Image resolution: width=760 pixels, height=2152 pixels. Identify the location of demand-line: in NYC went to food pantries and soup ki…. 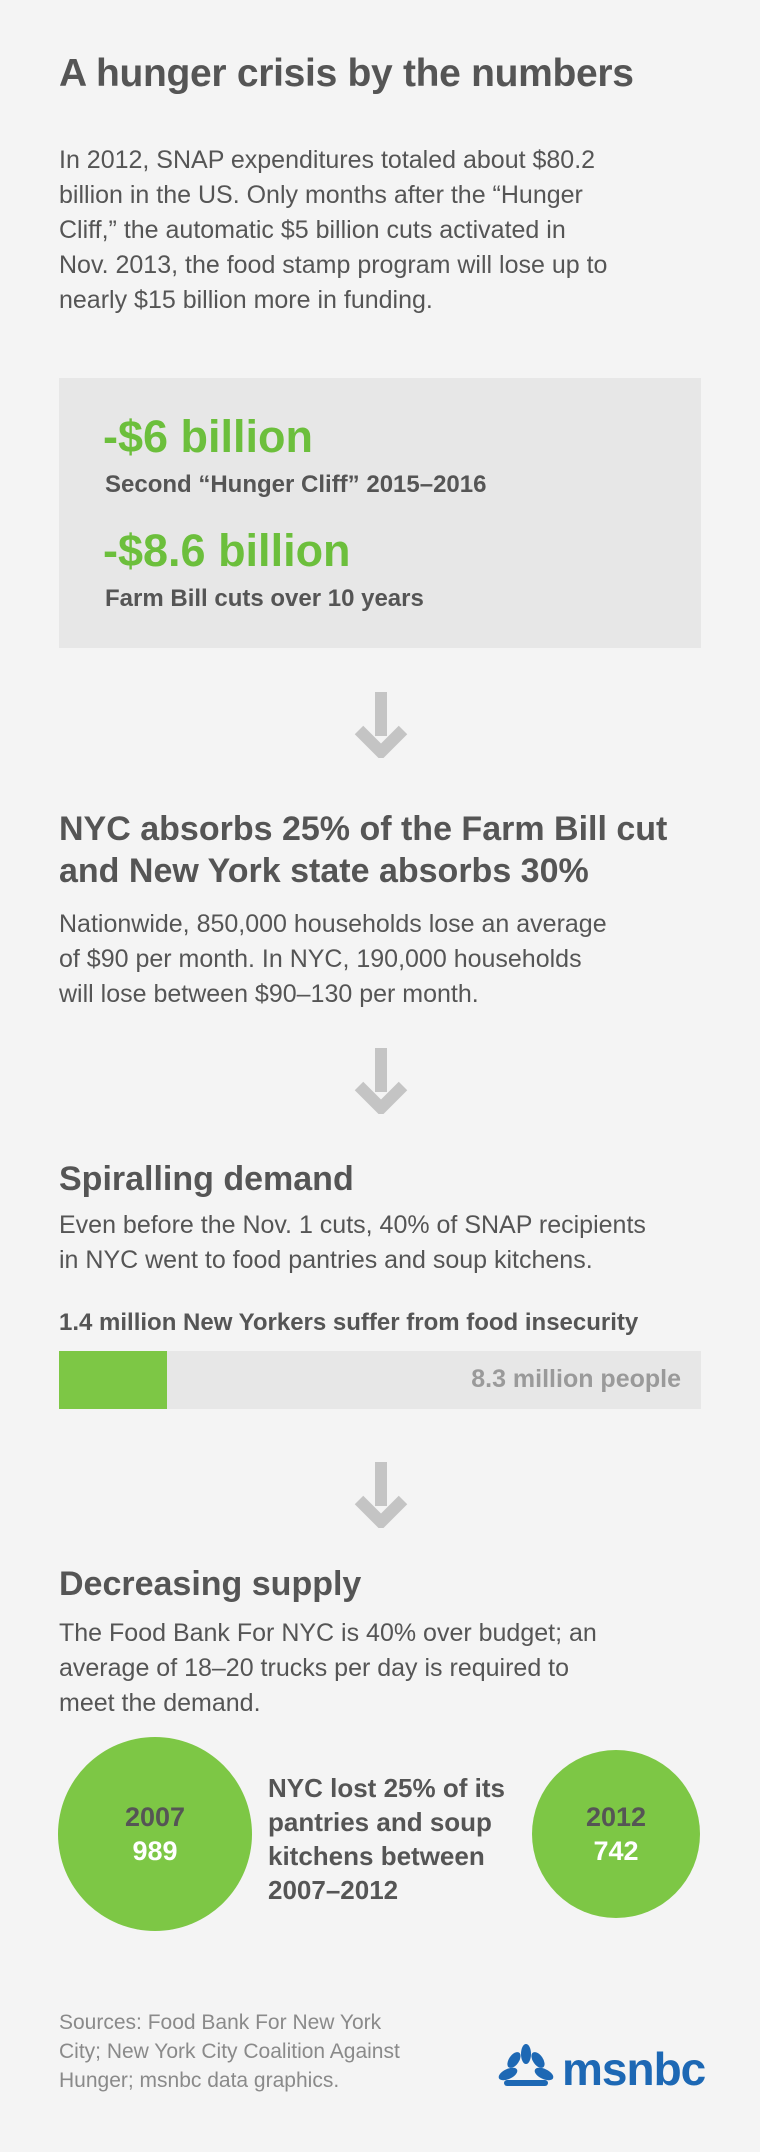
(352, 1260).